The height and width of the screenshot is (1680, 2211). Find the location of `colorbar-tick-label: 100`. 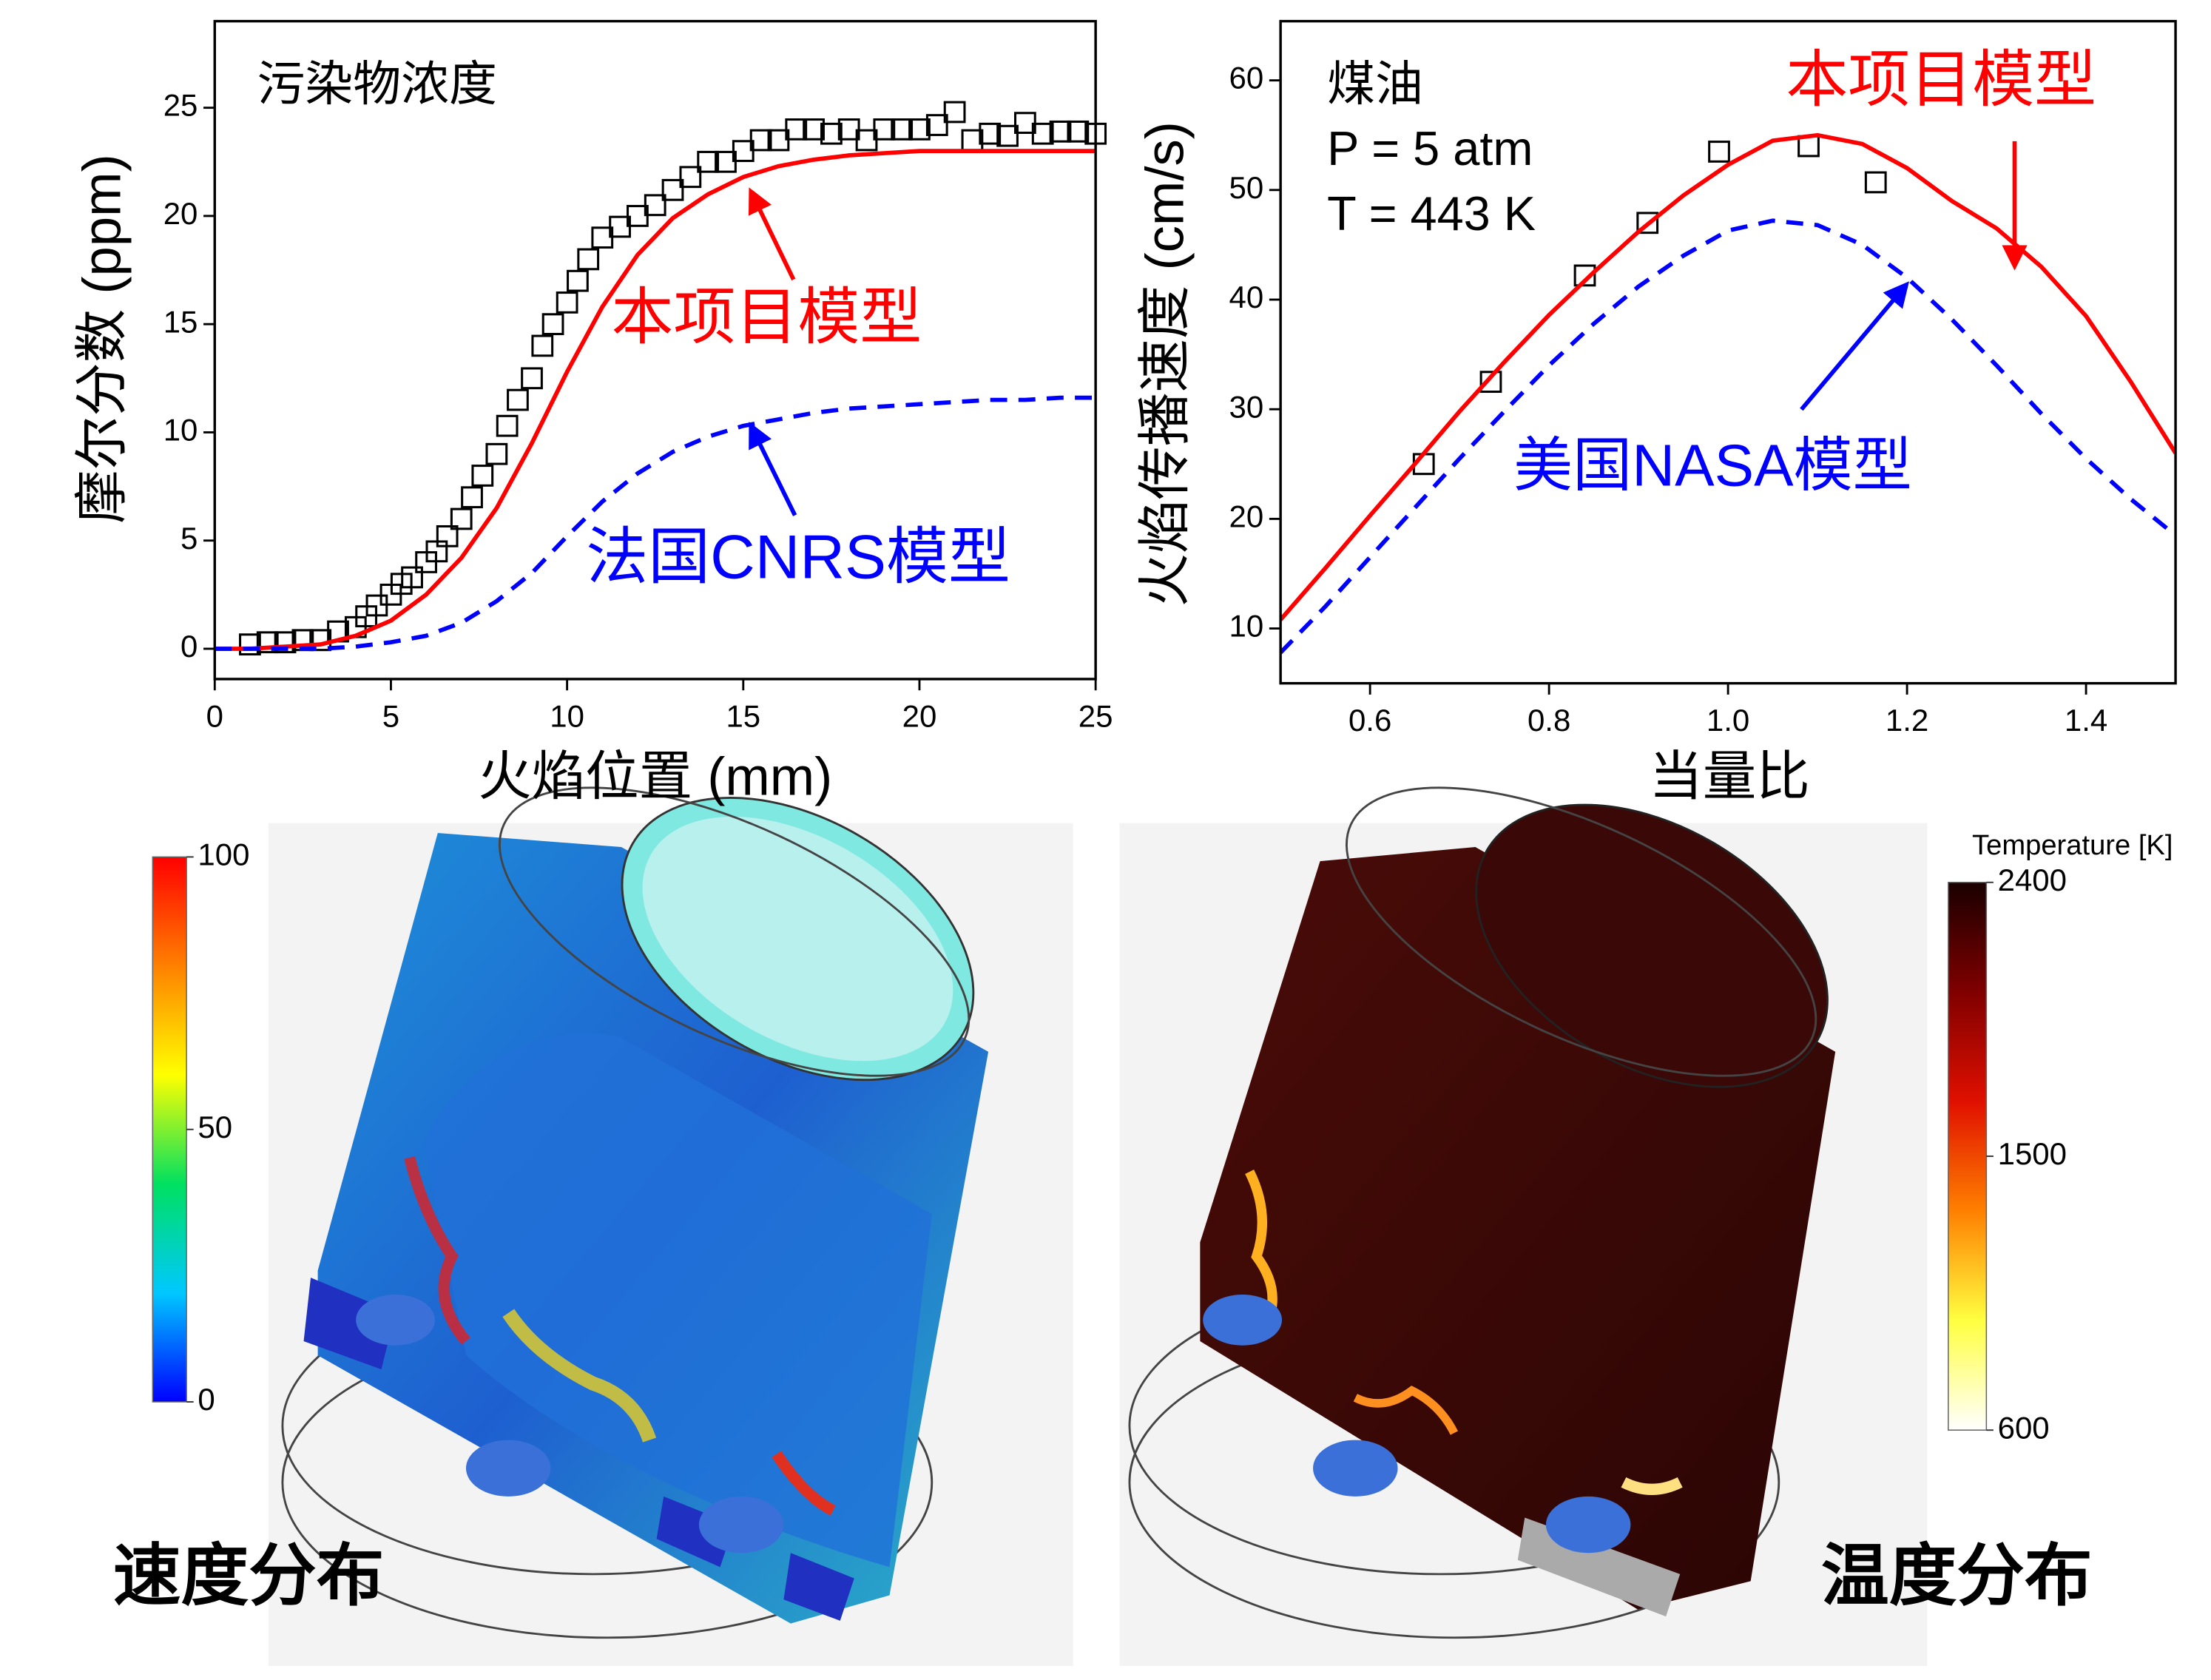

colorbar-tick-label: 100 is located at coordinates (223, 854).